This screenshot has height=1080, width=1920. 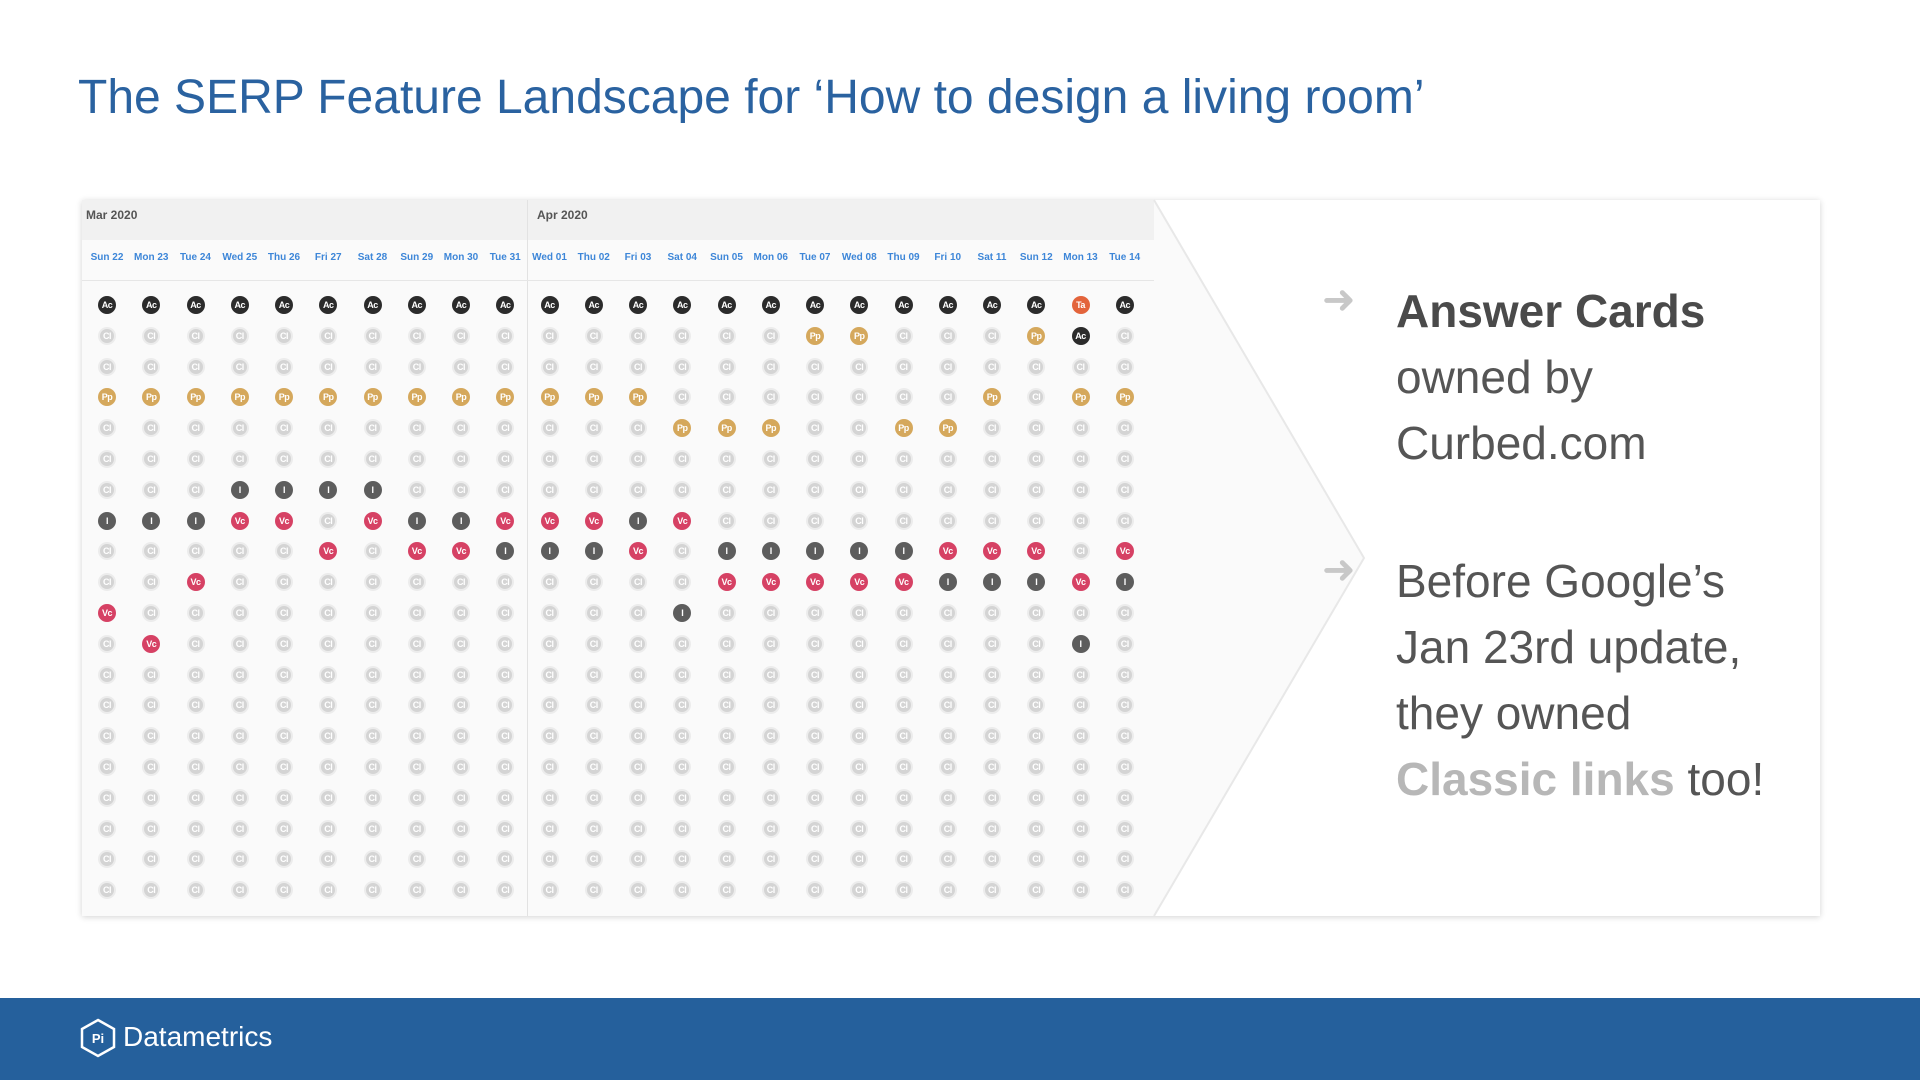 I want to click on day-header: Tue 07, so click(x=815, y=257).